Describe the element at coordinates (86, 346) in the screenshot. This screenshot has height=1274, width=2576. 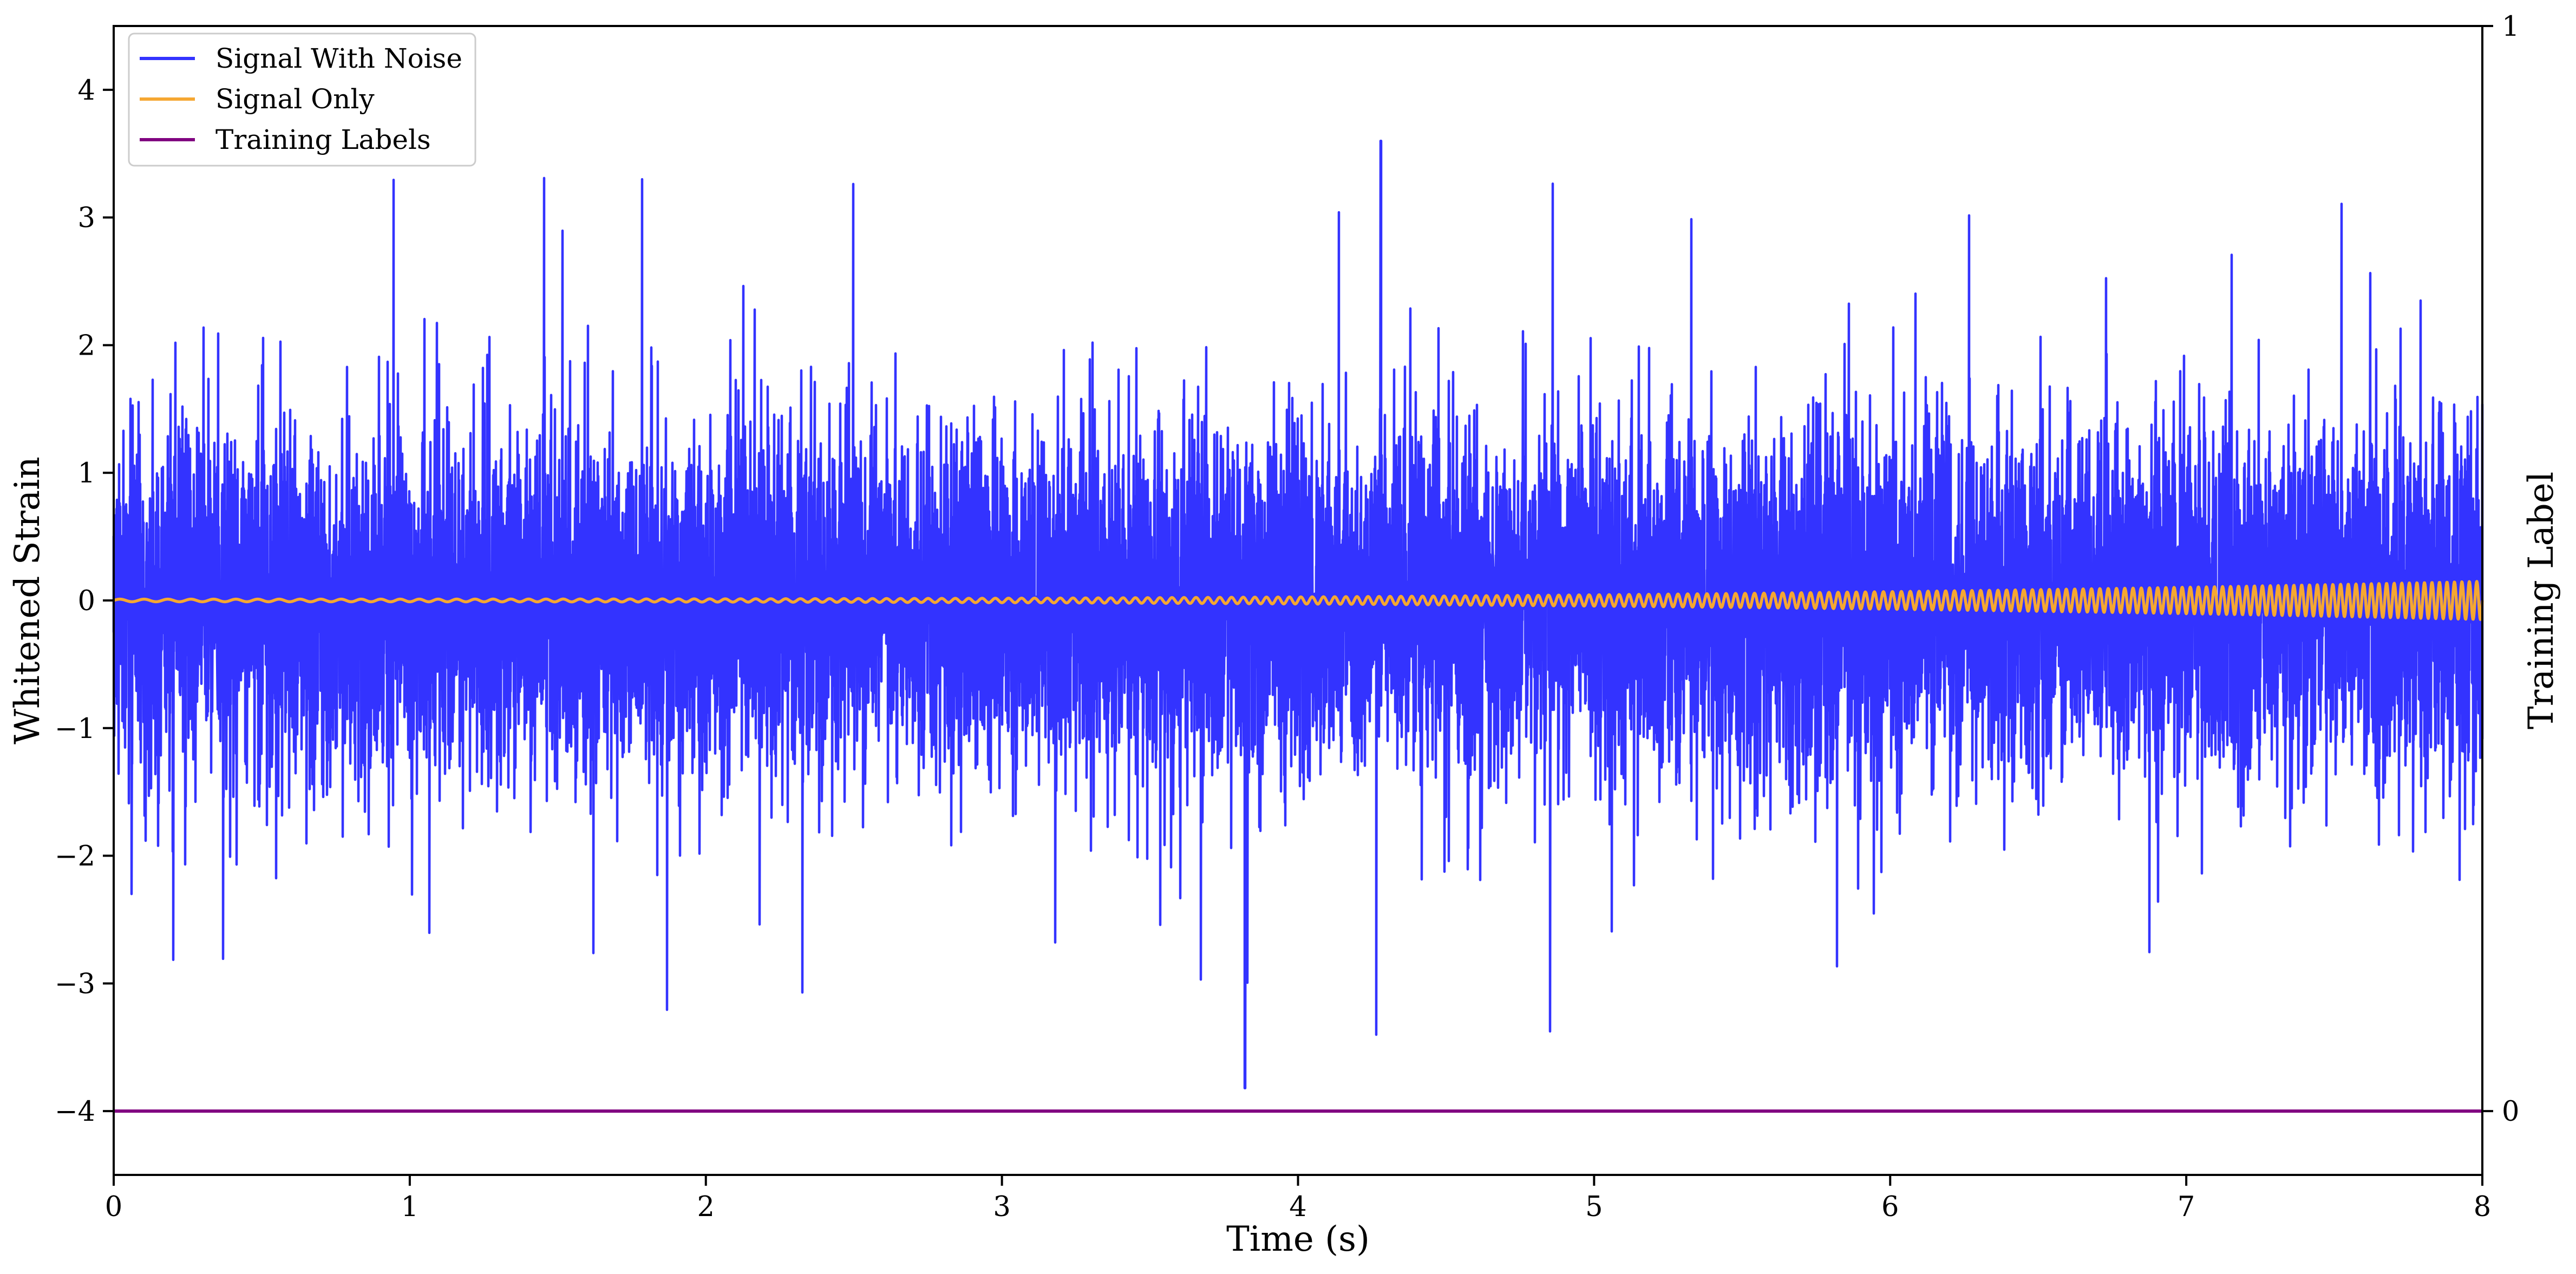
I see `y-tick-label: 2` at that location.